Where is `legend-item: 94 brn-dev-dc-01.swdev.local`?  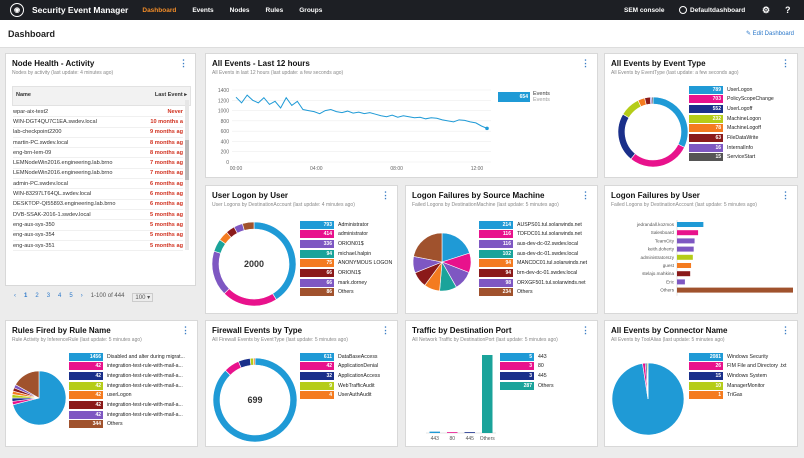
legend-item: 94 brn-dev-dc-01.swdev.local is located at coordinates (533, 273).